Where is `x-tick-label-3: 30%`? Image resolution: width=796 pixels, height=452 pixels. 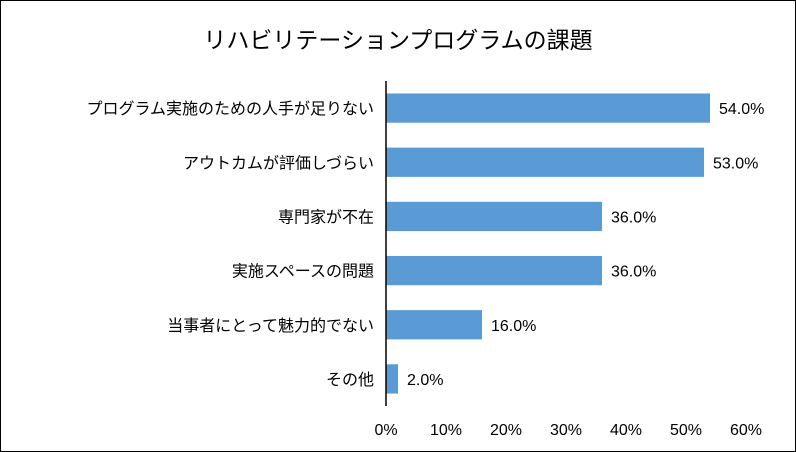 x-tick-label-3: 30% is located at coordinates (566, 430).